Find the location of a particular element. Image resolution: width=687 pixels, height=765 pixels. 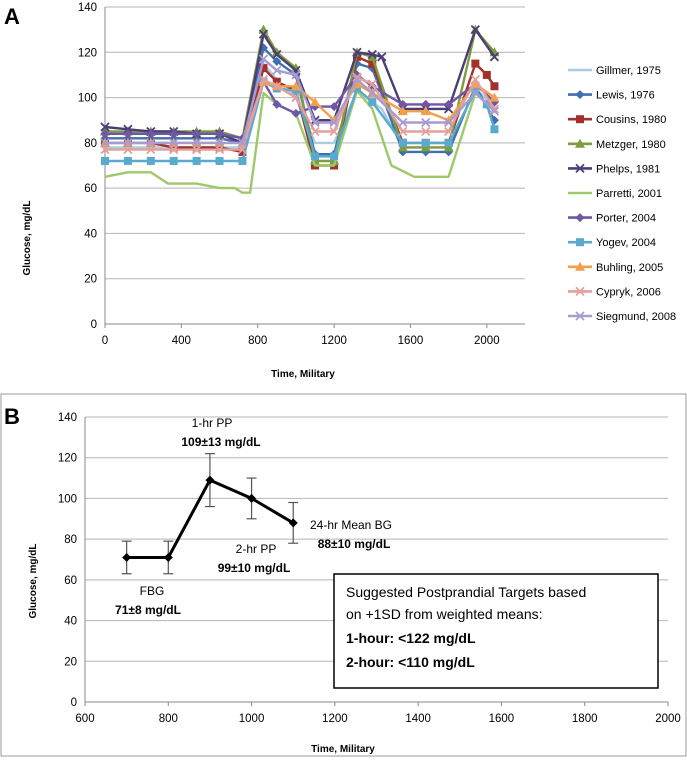

legend-item-porter-2004: Porter, 2004 is located at coordinates (612, 219).